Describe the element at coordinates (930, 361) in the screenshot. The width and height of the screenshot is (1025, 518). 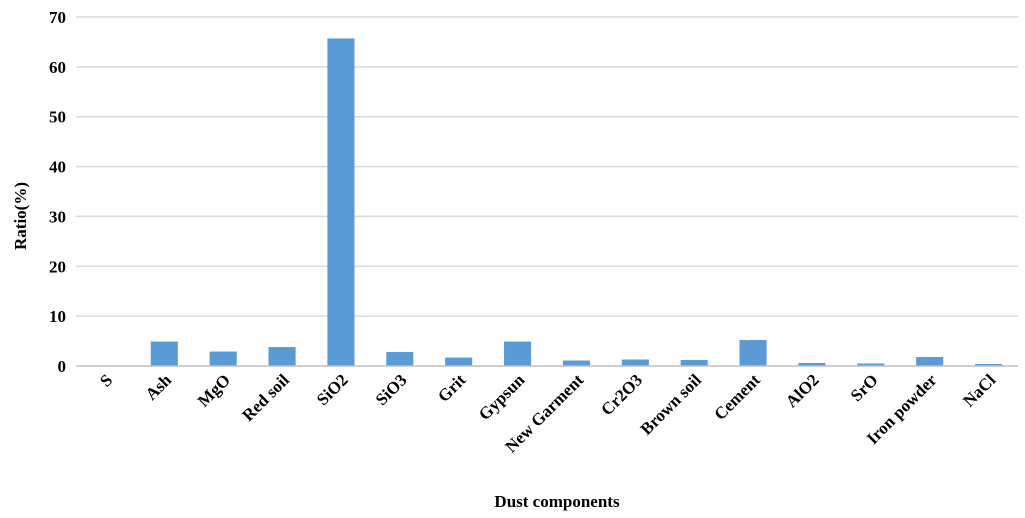
I see `bar-iron-powder` at that location.